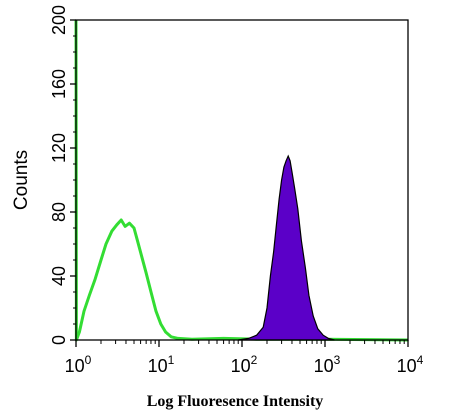  What do you see at coordinates (235, 401) in the screenshot?
I see `x-axis-title: Log Fluoresence Intensity` at bounding box center [235, 401].